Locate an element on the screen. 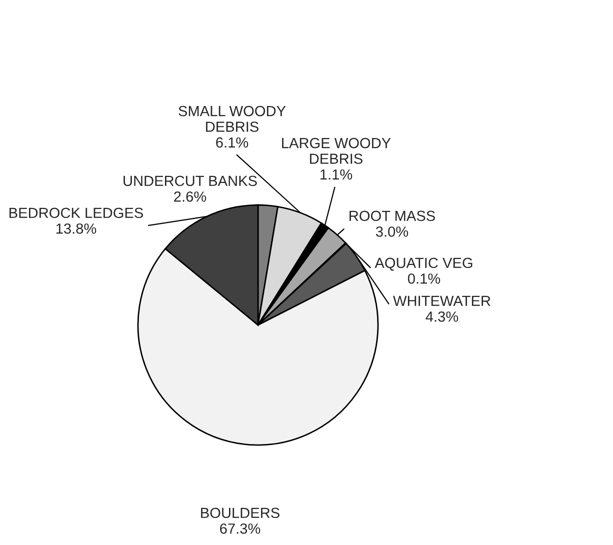 The height and width of the screenshot is (545, 613). slice-label: BOULDERS is located at coordinates (240, 513).